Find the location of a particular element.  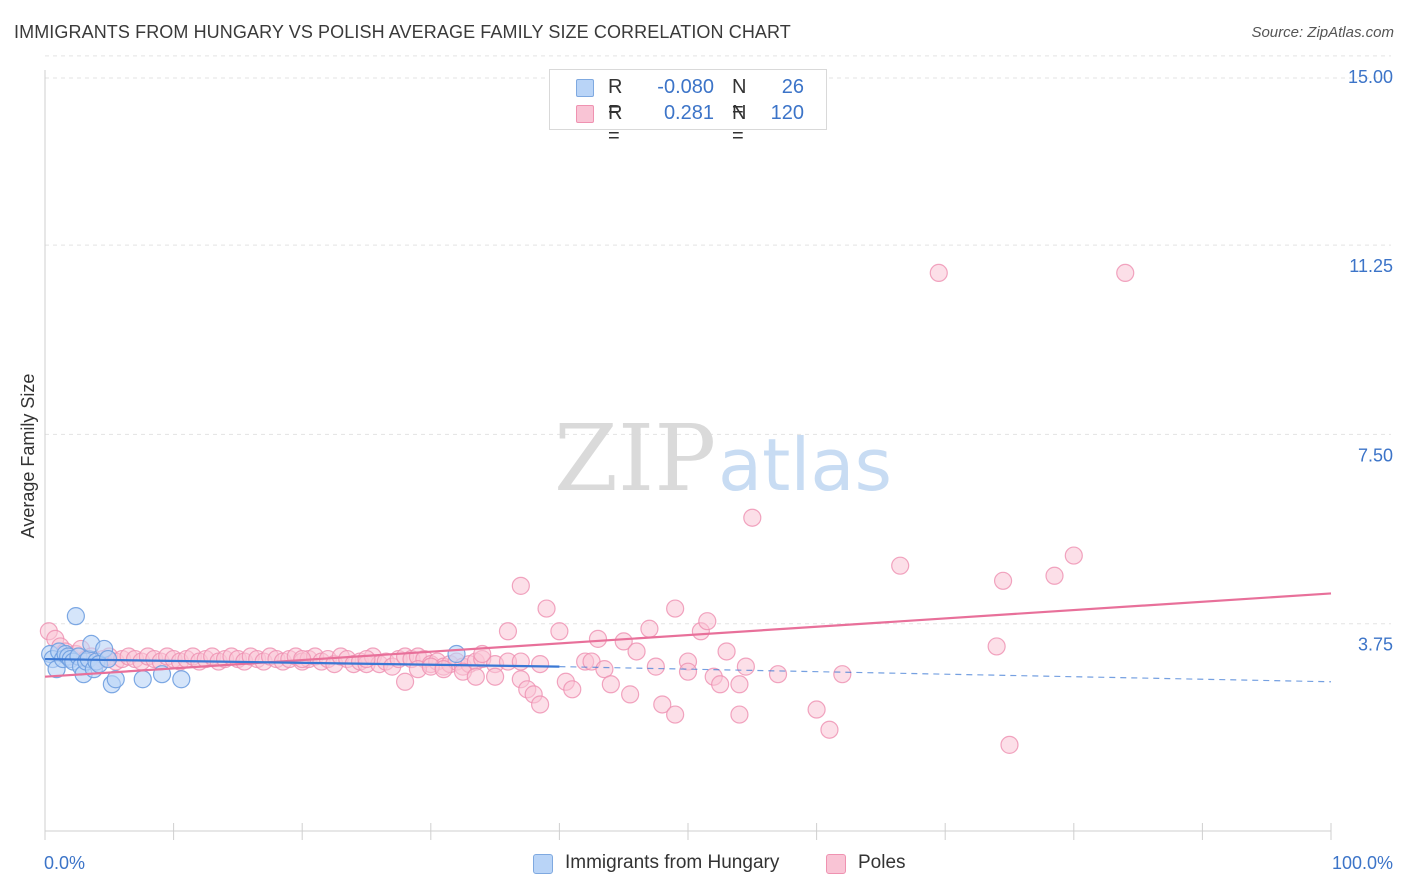

trend-line-hungary-extension is located at coordinates (945, 674).